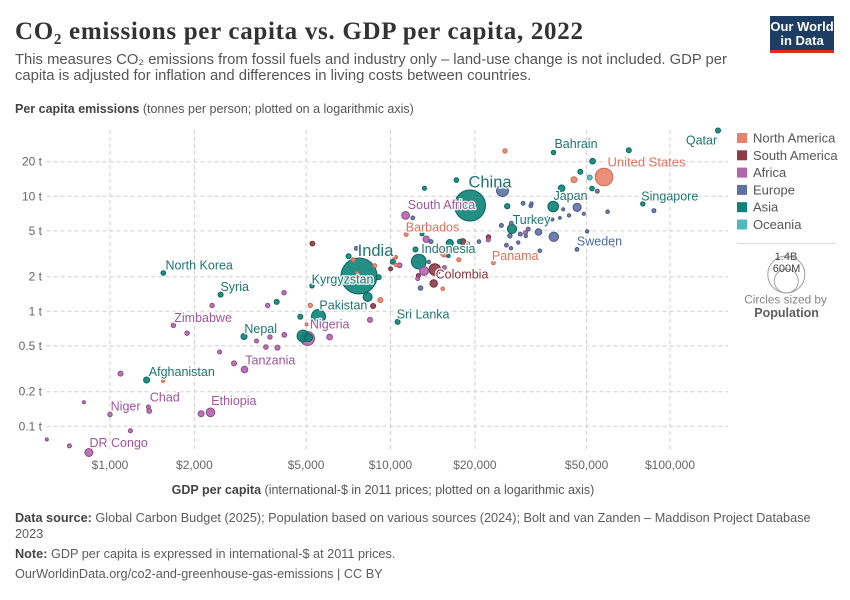 Image resolution: width=850 pixels, height=600 pixels. Describe the element at coordinates (795, 155) in the screenshot. I see `svg-text: South America` at that location.